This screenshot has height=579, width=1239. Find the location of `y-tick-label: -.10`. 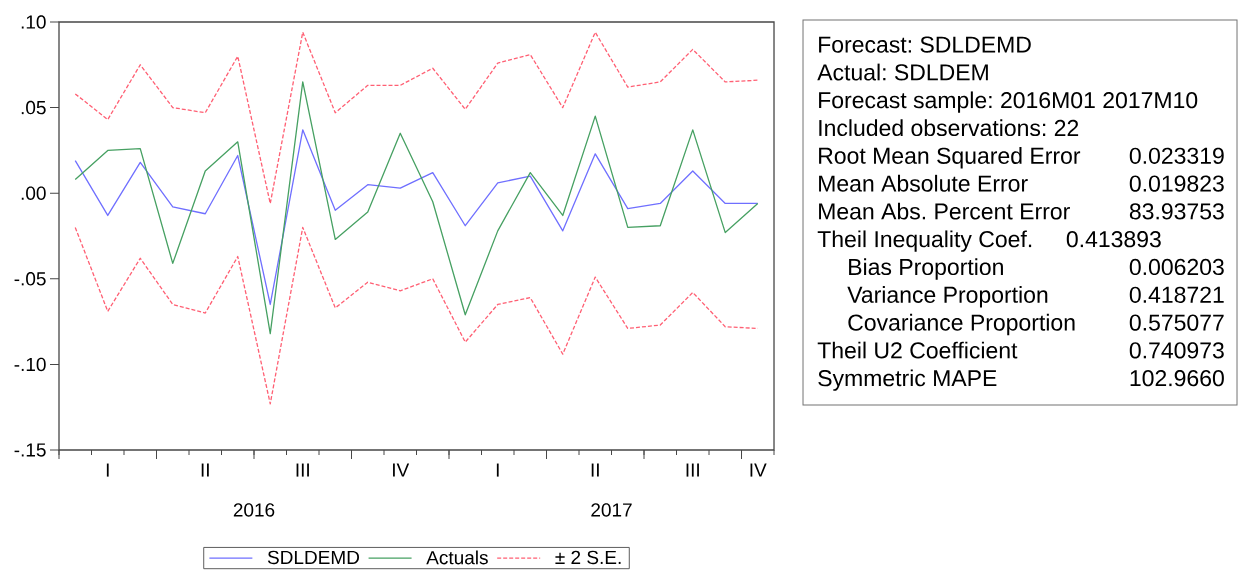

y-tick-label: -.10 is located at coordinates (30, 364).